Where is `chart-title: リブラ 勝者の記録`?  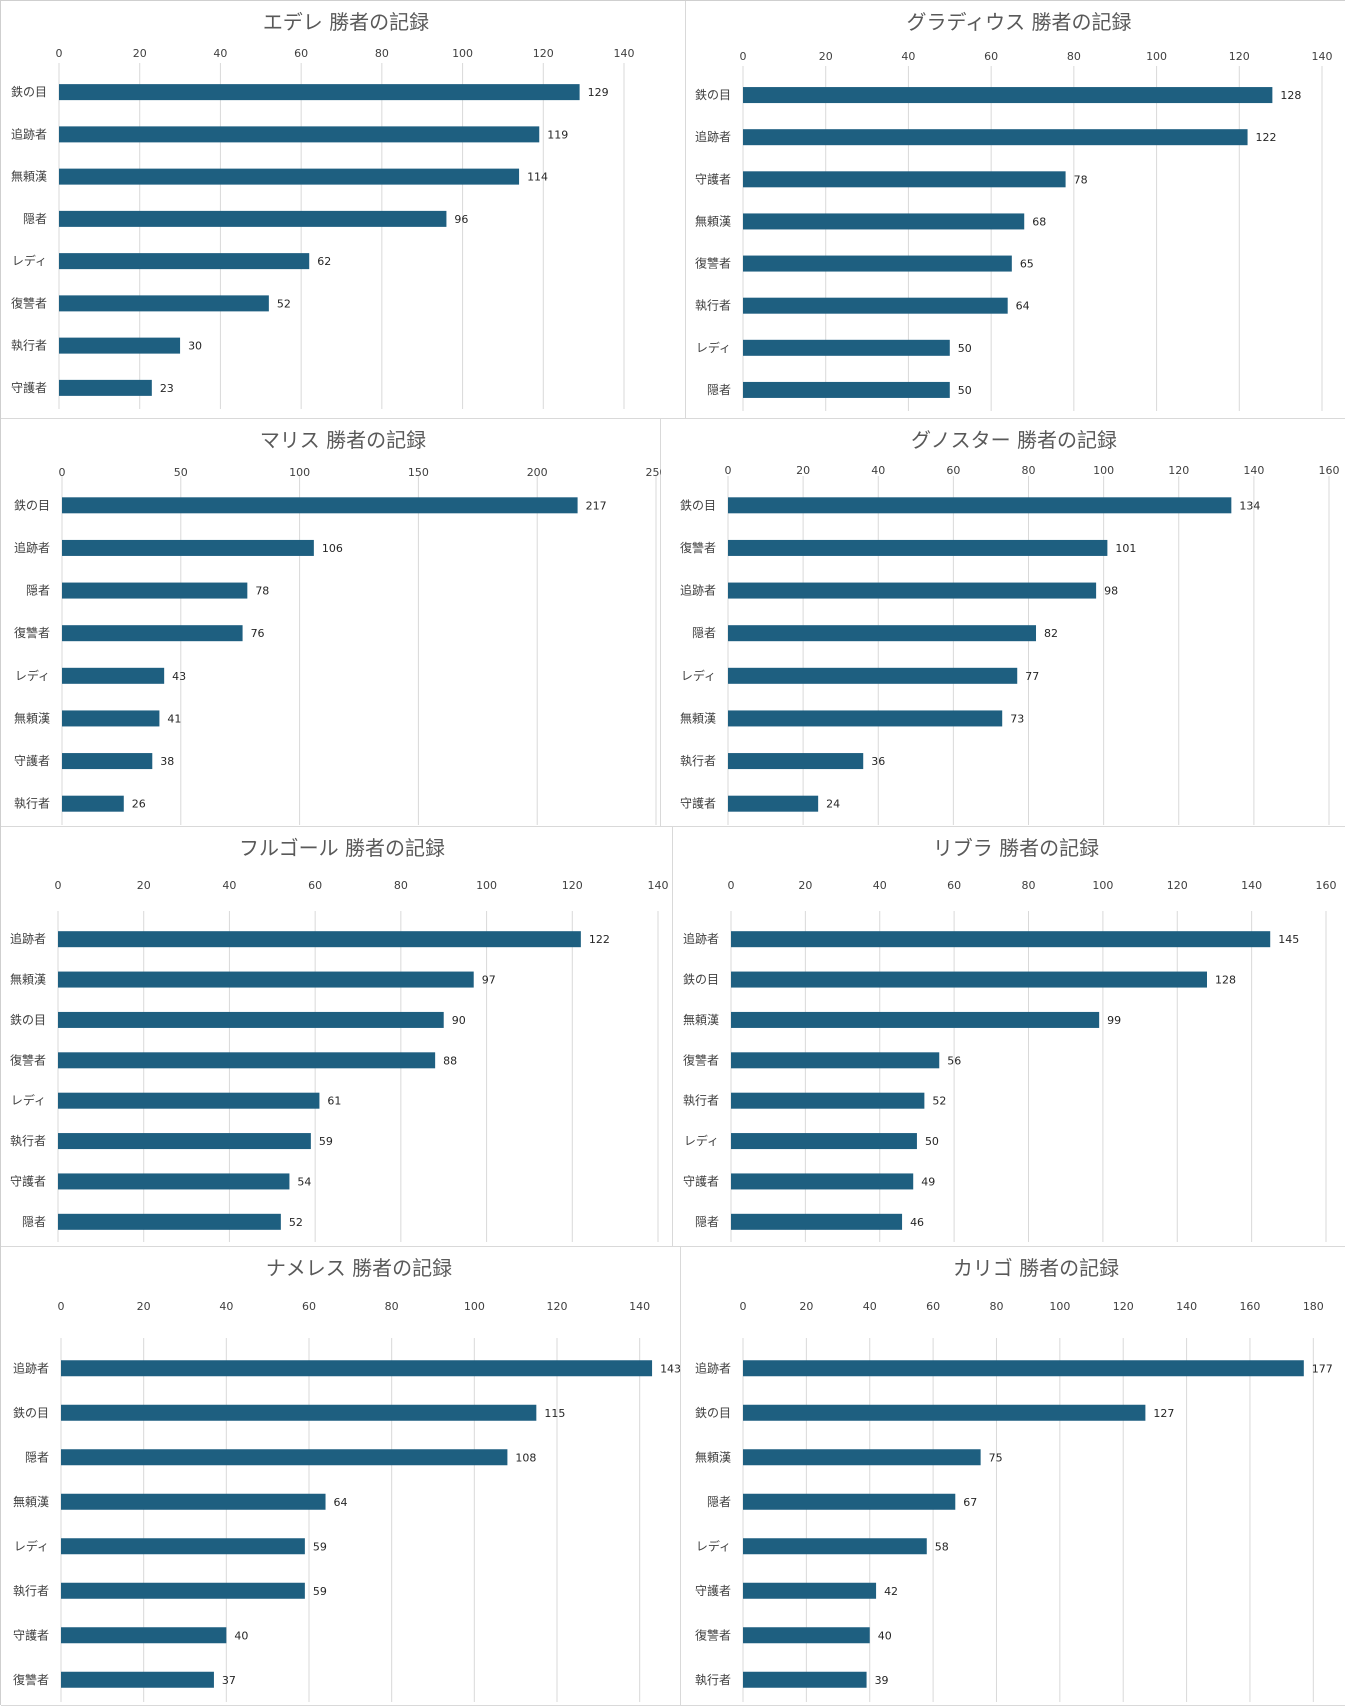 chart-title: リブラ 勝者の記録 is located at coordinates (1016, 848).